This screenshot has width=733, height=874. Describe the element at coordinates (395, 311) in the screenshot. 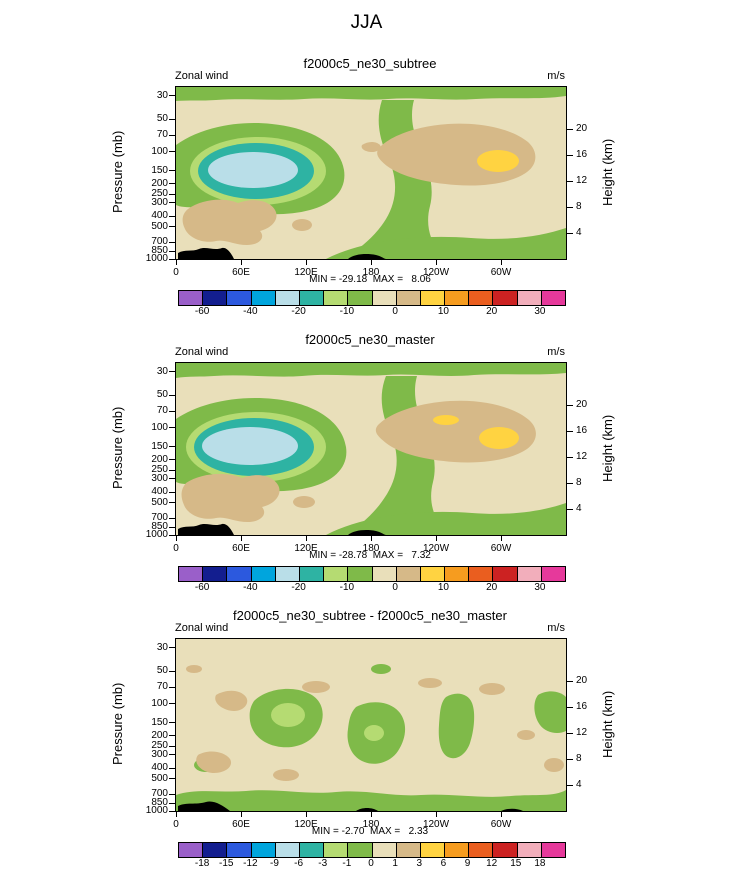

I see `colorbar-label: 0` at that location.